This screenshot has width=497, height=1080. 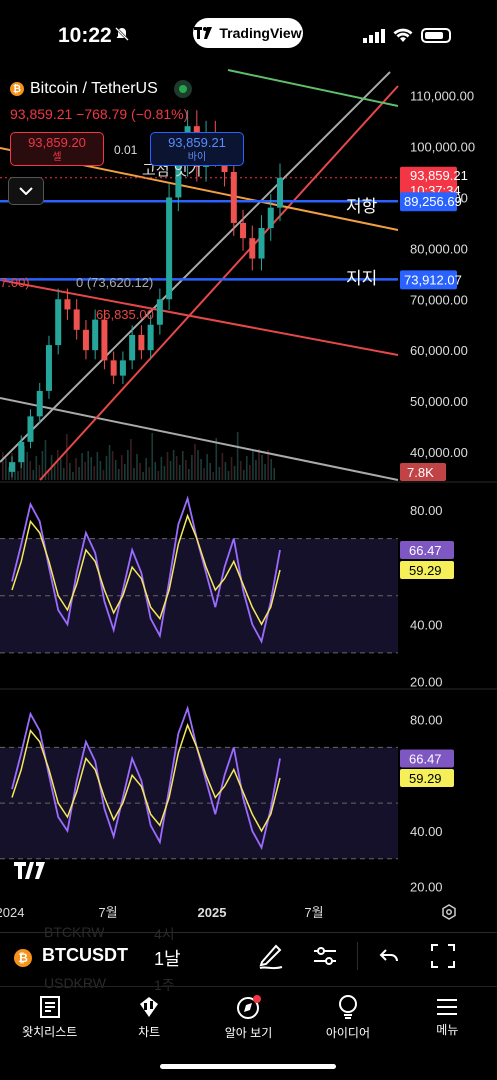 I want to click on indicators-button, so click(x=325, y=958).